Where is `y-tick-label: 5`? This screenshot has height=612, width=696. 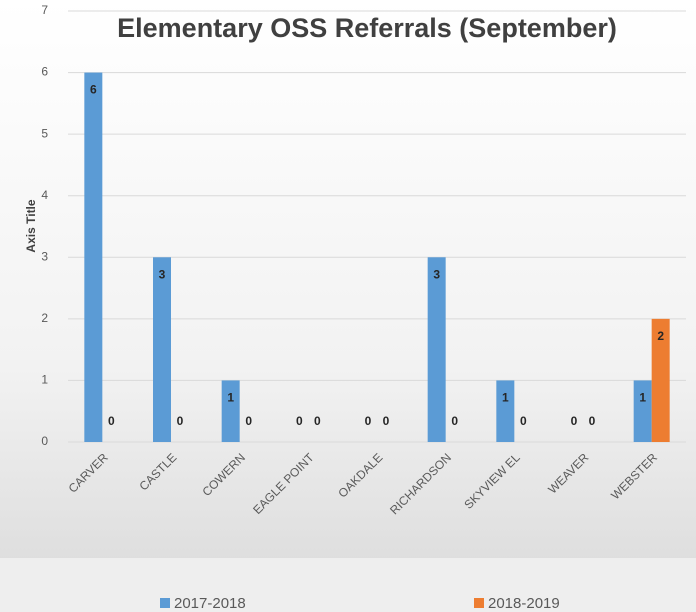
y-tick-label: 5 is located at coordinates (44, 133).